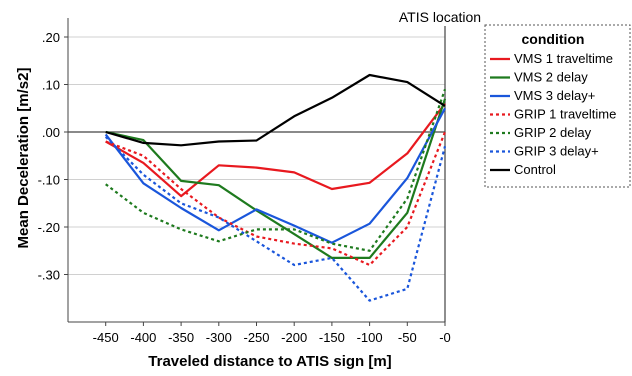  Describe the element at coordinates (269, 361) in the screenshot. I see `x-axis-title: Traveled distance to ATIS sign [m]` at that location.